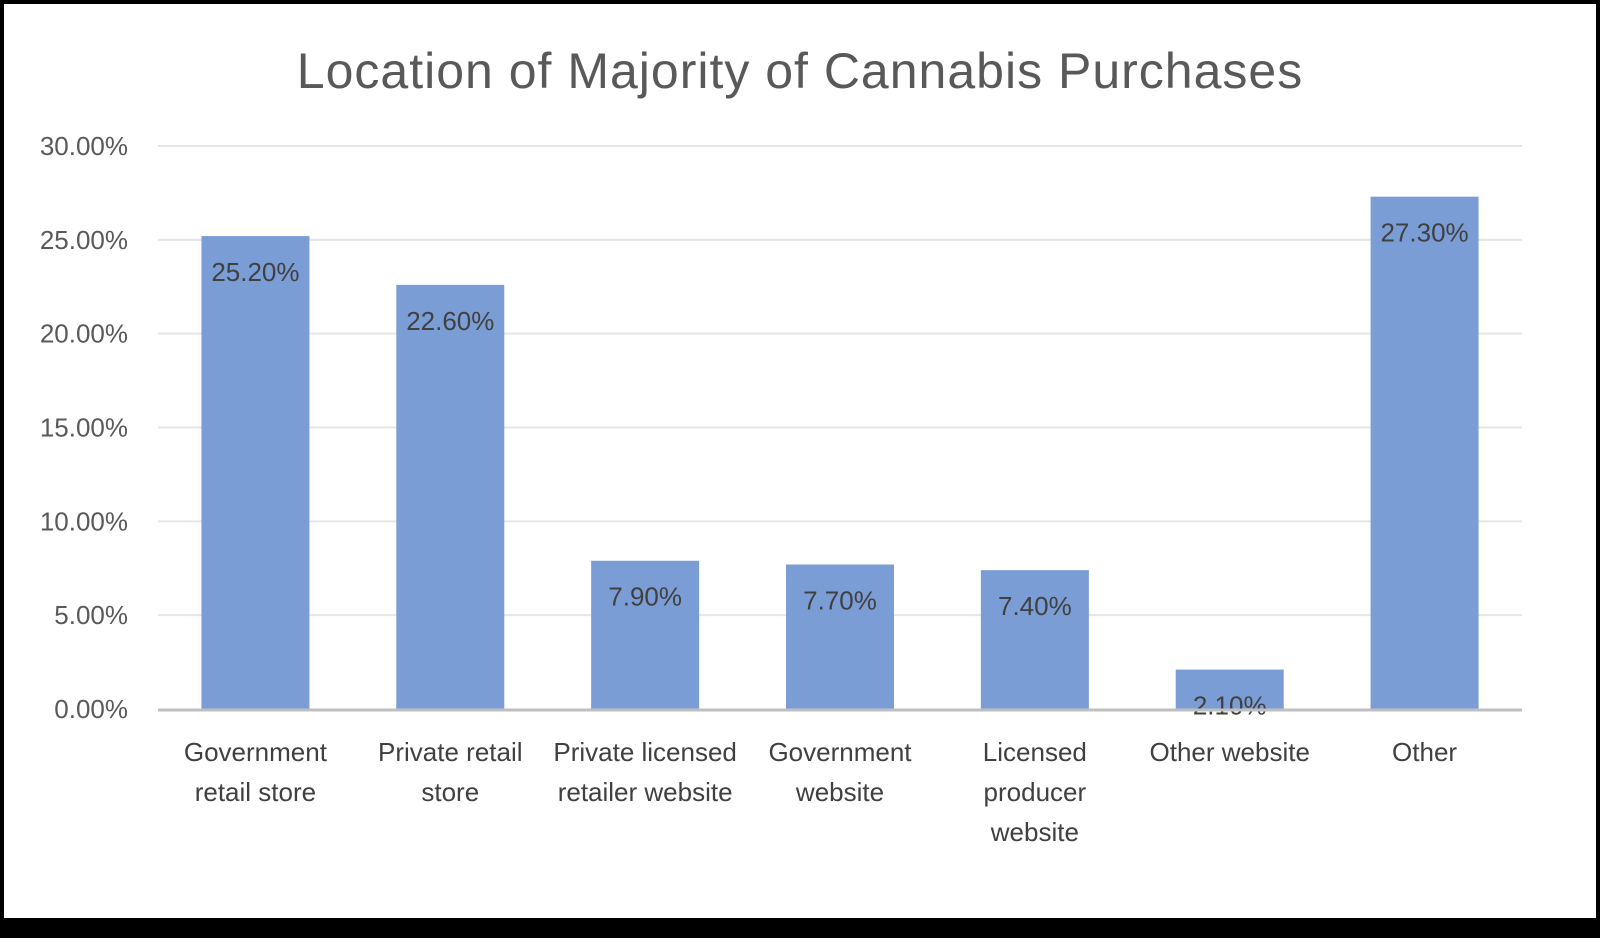 Image resolution: width=1600 pixels, height=938 pixels. Describe the element at coordinates (91, 615) in the screenshot. I see `y-tick-label: 5.00%` at that location.